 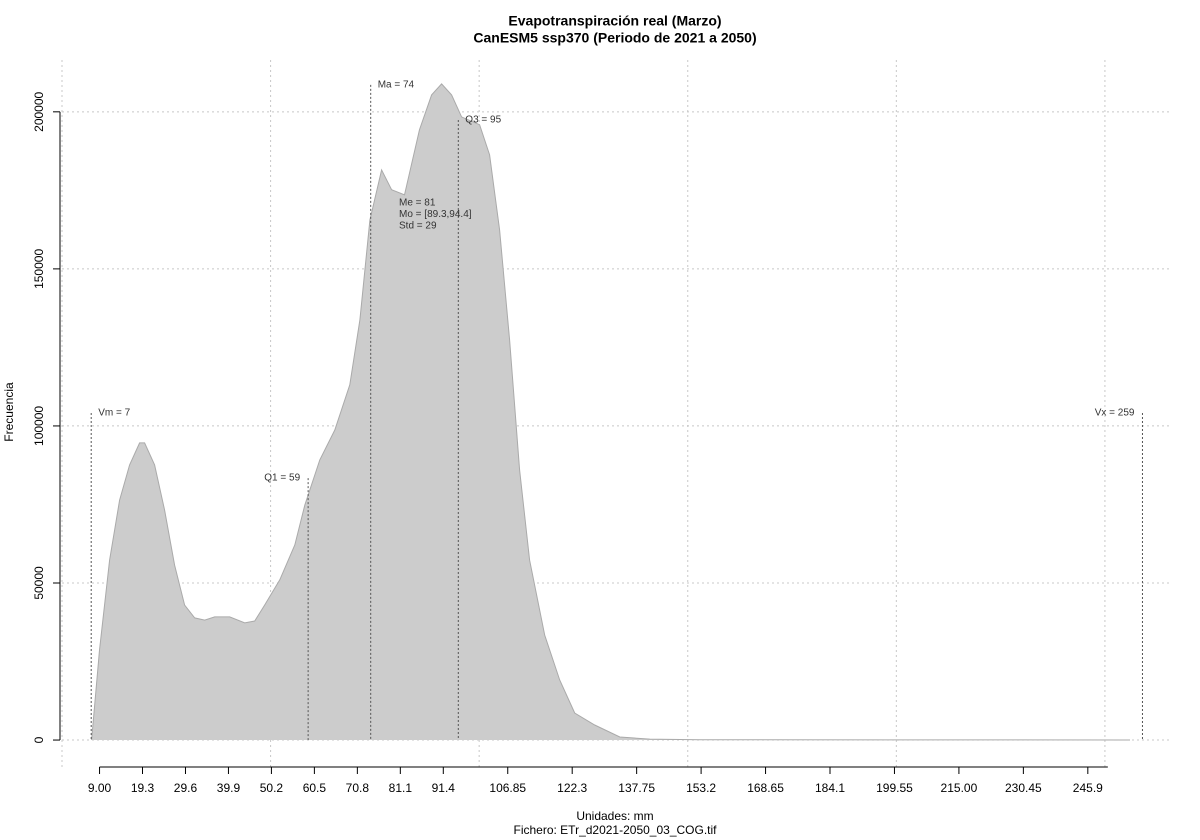 What do you see at coordinates (401, 788) in the screenshot?
I see `x-tick-label: 81.1` at bounding box center [401, 788].